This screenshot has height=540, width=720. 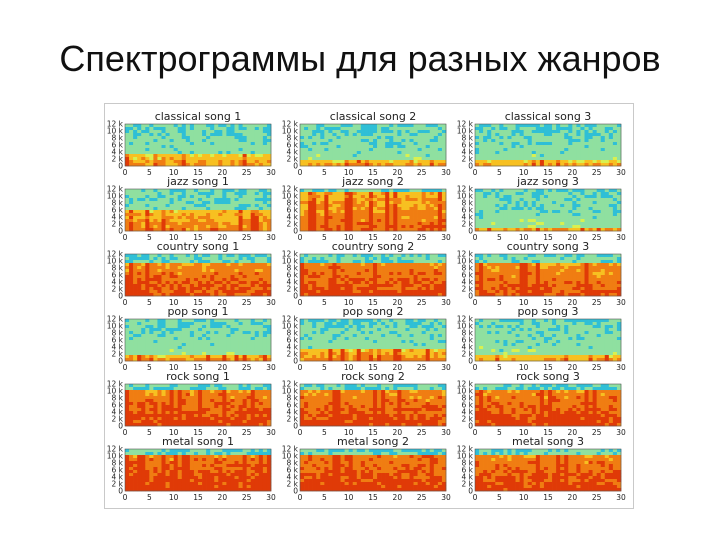 What do you see at coordinates (115, 261) in the screenshot?
I see `y-tick-label: 10 k` at bounding box center [115, 261].